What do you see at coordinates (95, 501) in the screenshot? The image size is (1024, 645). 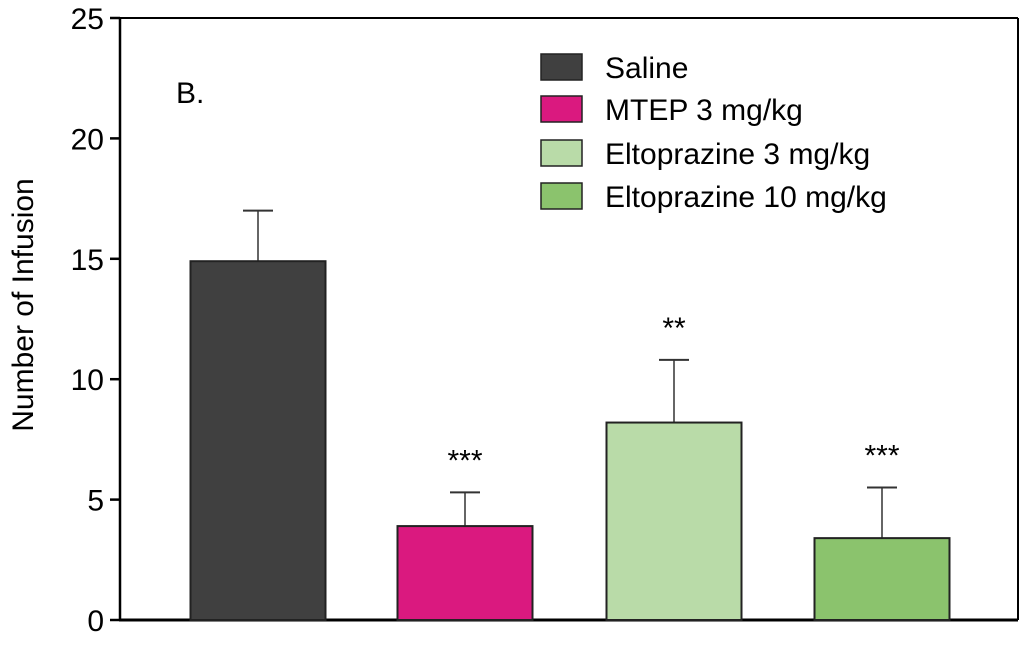 I see `y-tick-label: 5` at bounding box center [95, 501].